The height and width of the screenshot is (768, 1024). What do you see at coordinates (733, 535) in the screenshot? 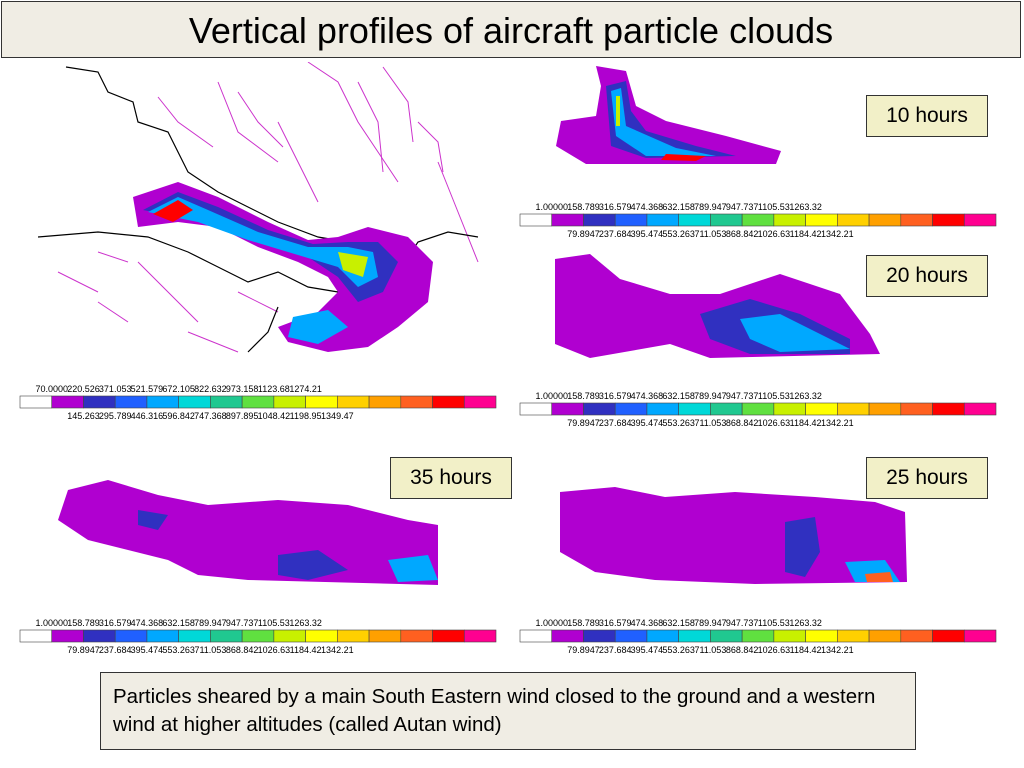
I see `map-25-hours` at bounding box center [733, 535].